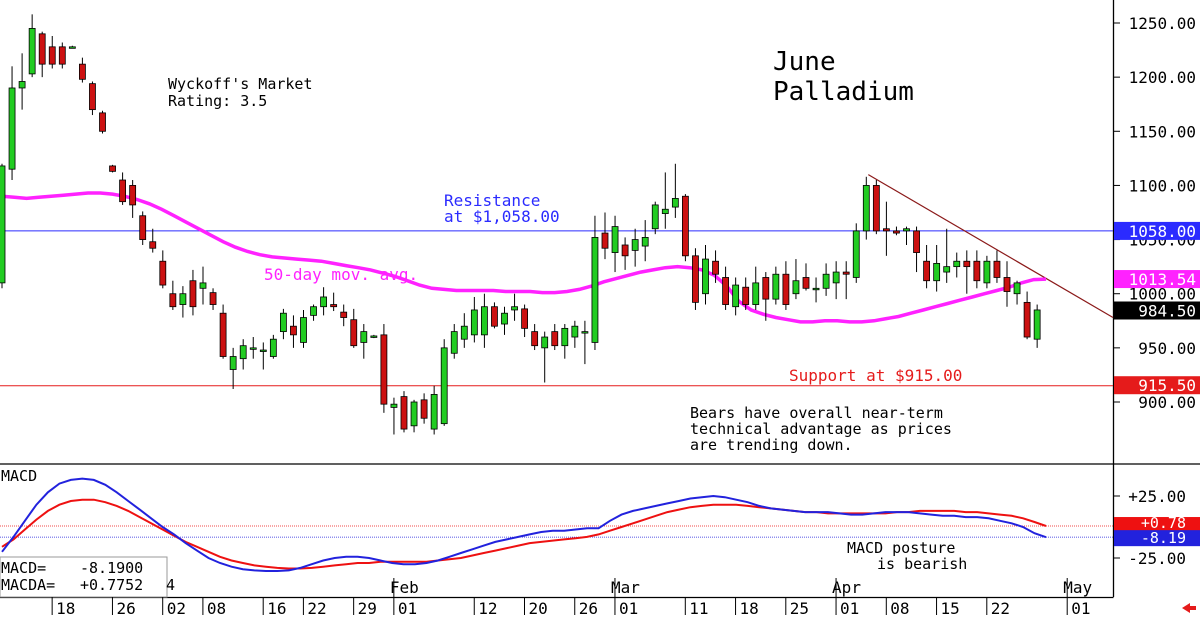 The image size is (1200, 620). Describe the element at coordinates (316, 608) in the screenshot. I see `date-tick-label: 22` at that location.